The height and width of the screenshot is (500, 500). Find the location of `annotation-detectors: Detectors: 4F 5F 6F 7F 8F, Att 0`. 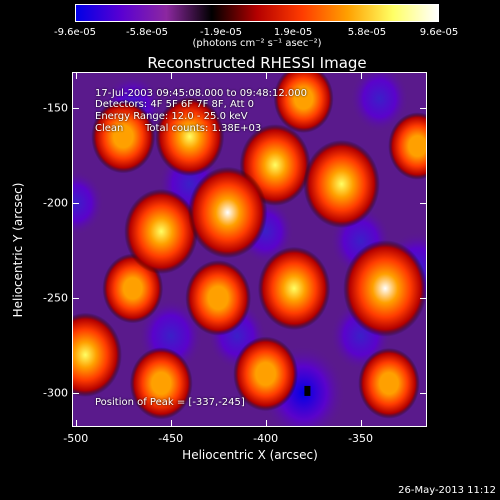

annotation-detectors: Detectors: 4F 5F 6F 7F 8F, Att 0 is located at coordinates (175, 104).